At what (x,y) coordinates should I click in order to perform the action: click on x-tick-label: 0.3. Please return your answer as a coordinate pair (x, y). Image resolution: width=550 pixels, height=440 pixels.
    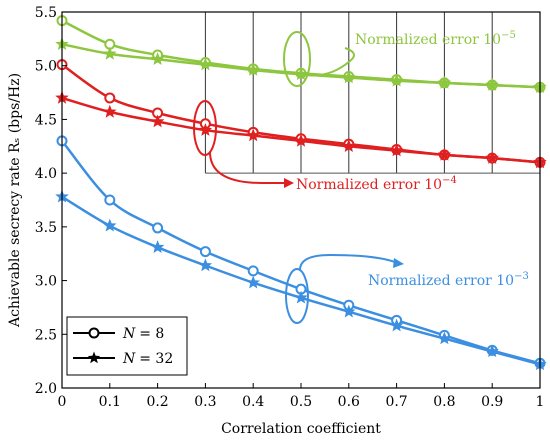
    Looking at the image, I should click on (205, 402).